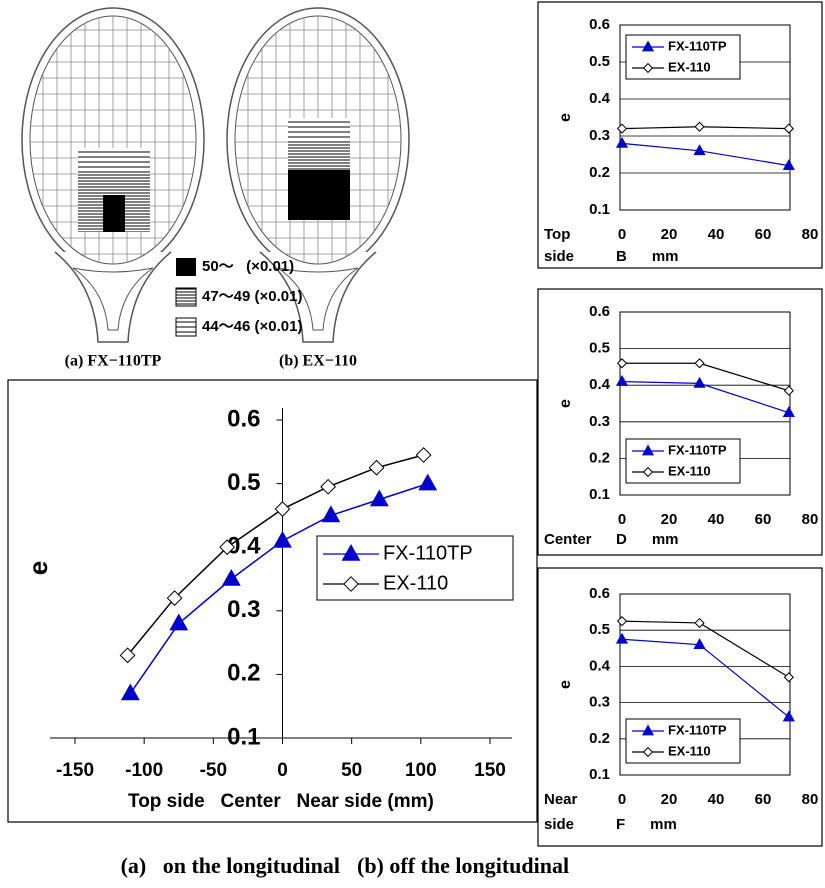 Image resolution: width=825 pixels, height=888 pixels. Describe the element at coordinates (252, 326) in the screenshot. I see `legend-text: 44～46 (×0.01)` at that location.